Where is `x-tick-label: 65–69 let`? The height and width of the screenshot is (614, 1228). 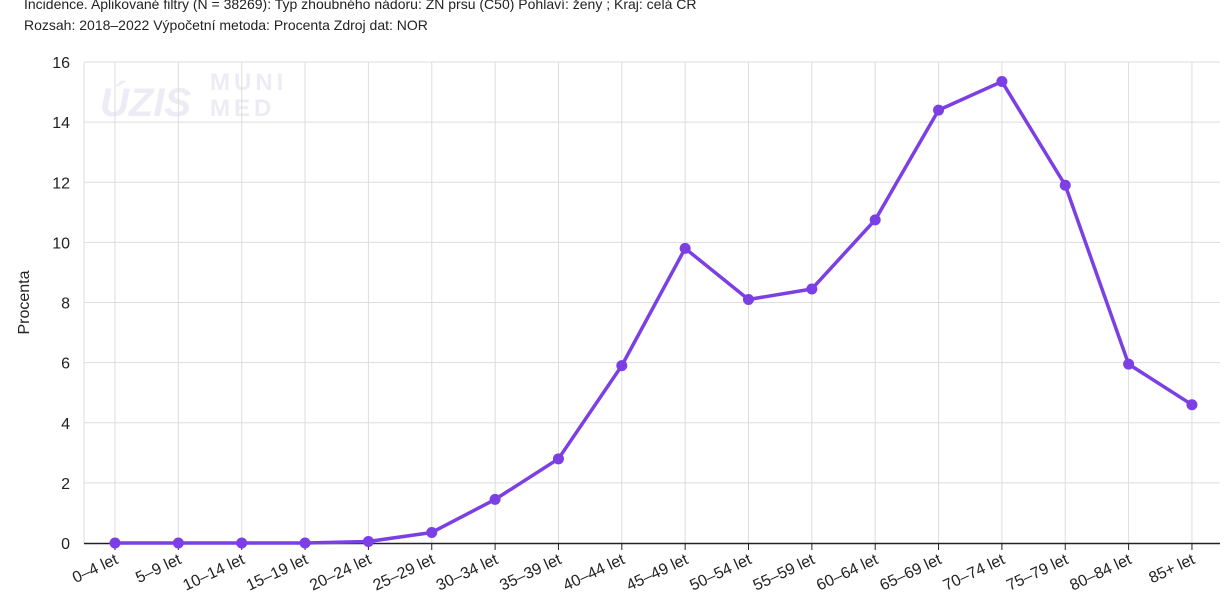 x-tick-label: 65–69 let is located at coordinates (910, 572).